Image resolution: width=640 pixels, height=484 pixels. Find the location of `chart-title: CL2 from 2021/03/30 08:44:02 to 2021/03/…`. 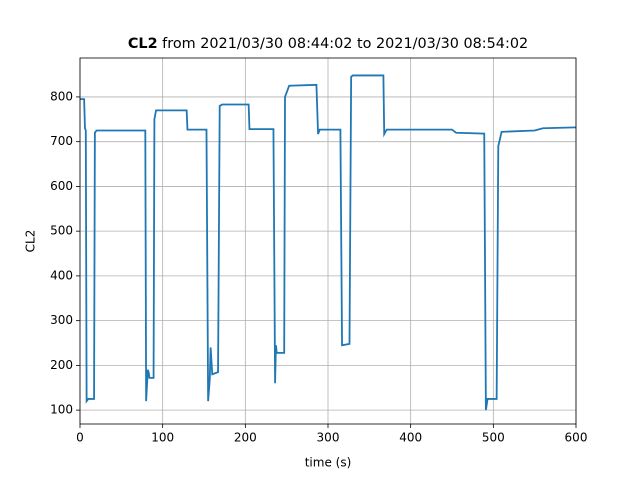

chart-title: CL2 from 2021/03/30 08:44:02 to 2021/03/… is located at coordinates (328, 44).